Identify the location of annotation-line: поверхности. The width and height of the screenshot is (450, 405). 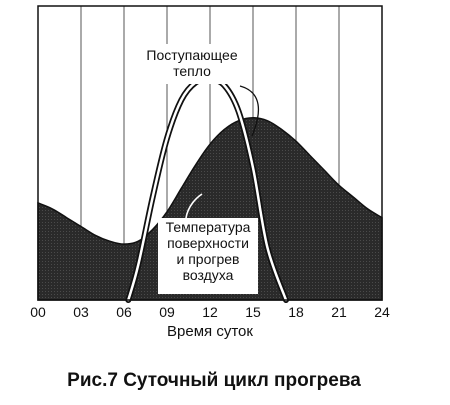
(208, 243).